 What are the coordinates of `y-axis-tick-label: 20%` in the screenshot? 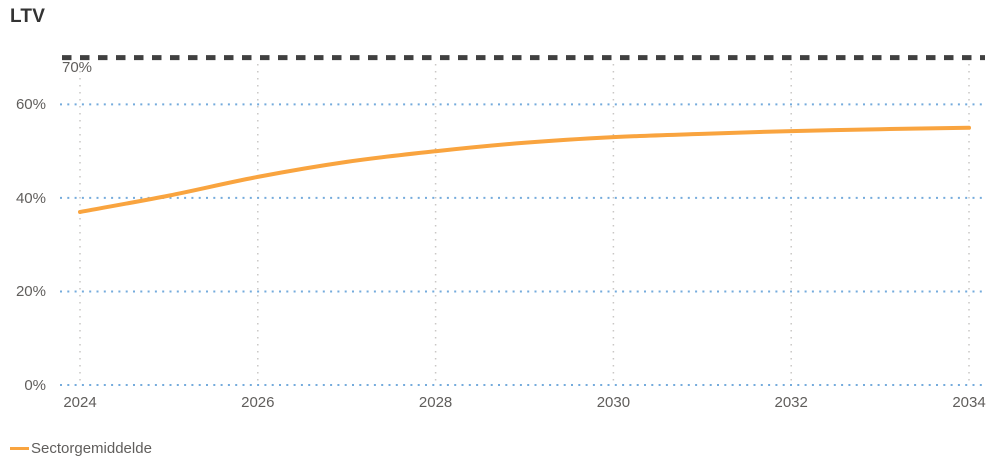 It's located at (30, 292).